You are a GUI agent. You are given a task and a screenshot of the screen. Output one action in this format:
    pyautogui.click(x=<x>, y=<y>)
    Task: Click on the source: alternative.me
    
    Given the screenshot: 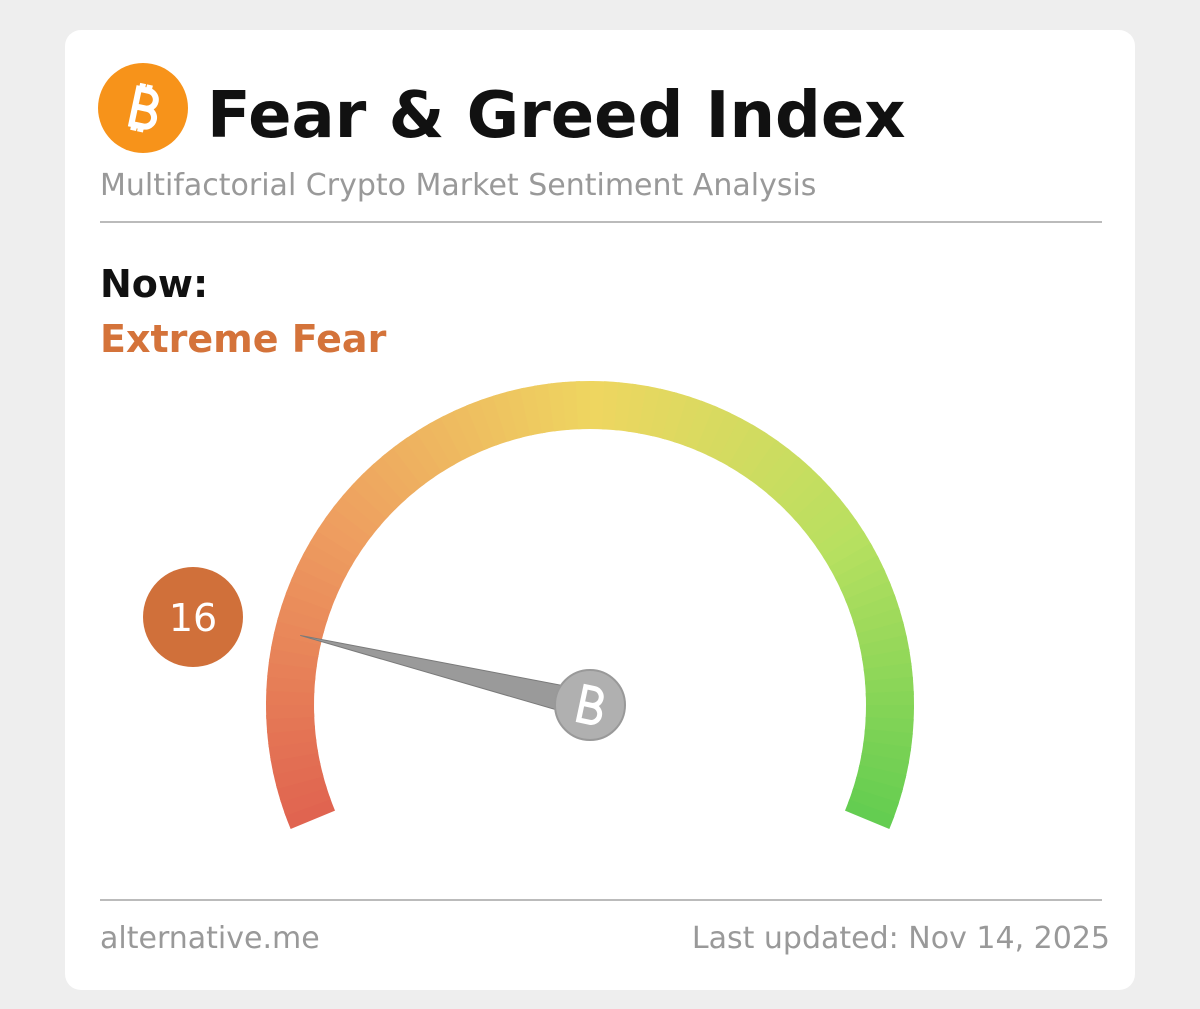 What is the action you would take?
    pyautogui.click(x=210, y=938)
    